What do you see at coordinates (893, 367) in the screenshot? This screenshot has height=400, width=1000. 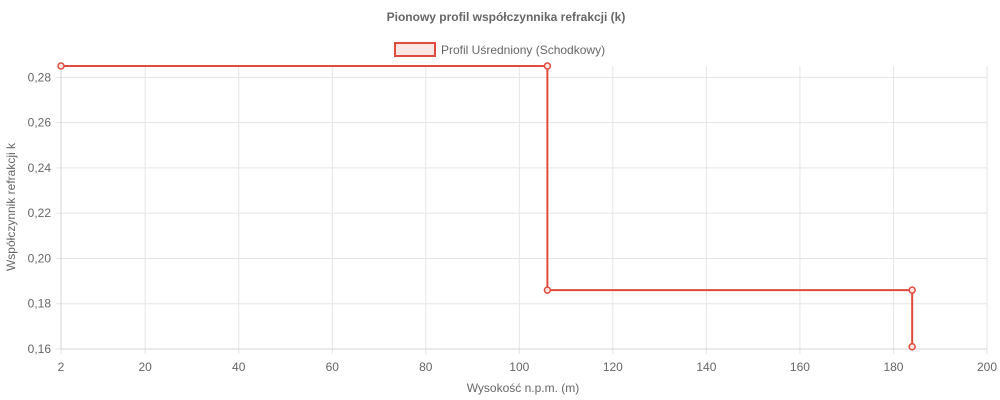 I see `x-tick-label: 180` at bounding box center [893, 367].